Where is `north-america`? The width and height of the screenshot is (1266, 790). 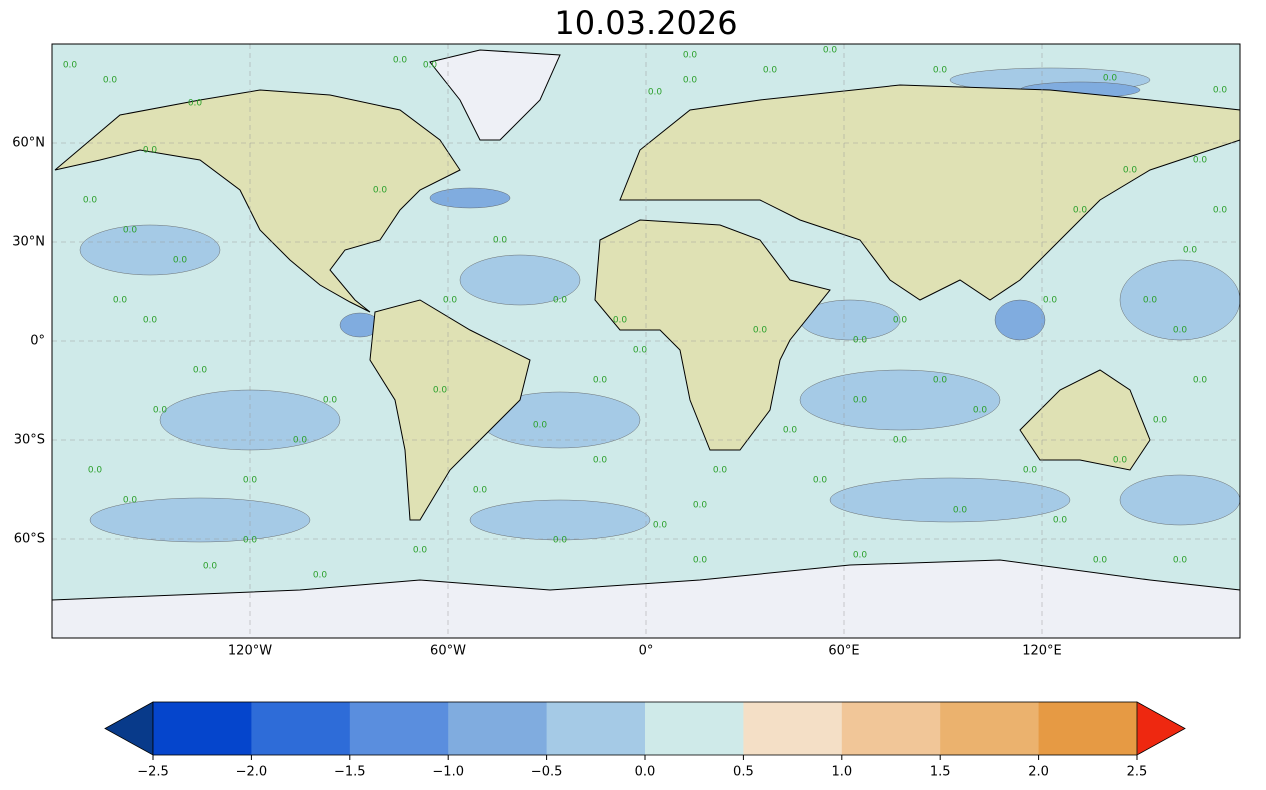
north-america is located at coordinates (257, 201).